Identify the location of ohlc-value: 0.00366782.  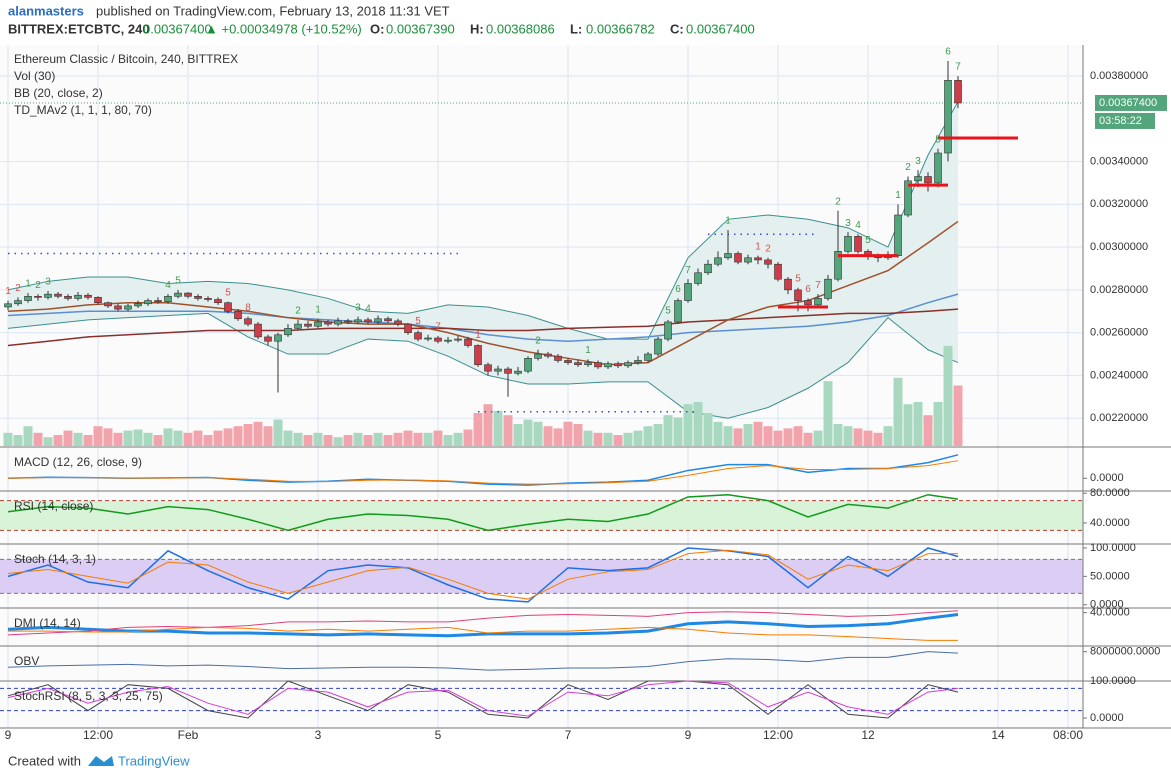
(620, 28).